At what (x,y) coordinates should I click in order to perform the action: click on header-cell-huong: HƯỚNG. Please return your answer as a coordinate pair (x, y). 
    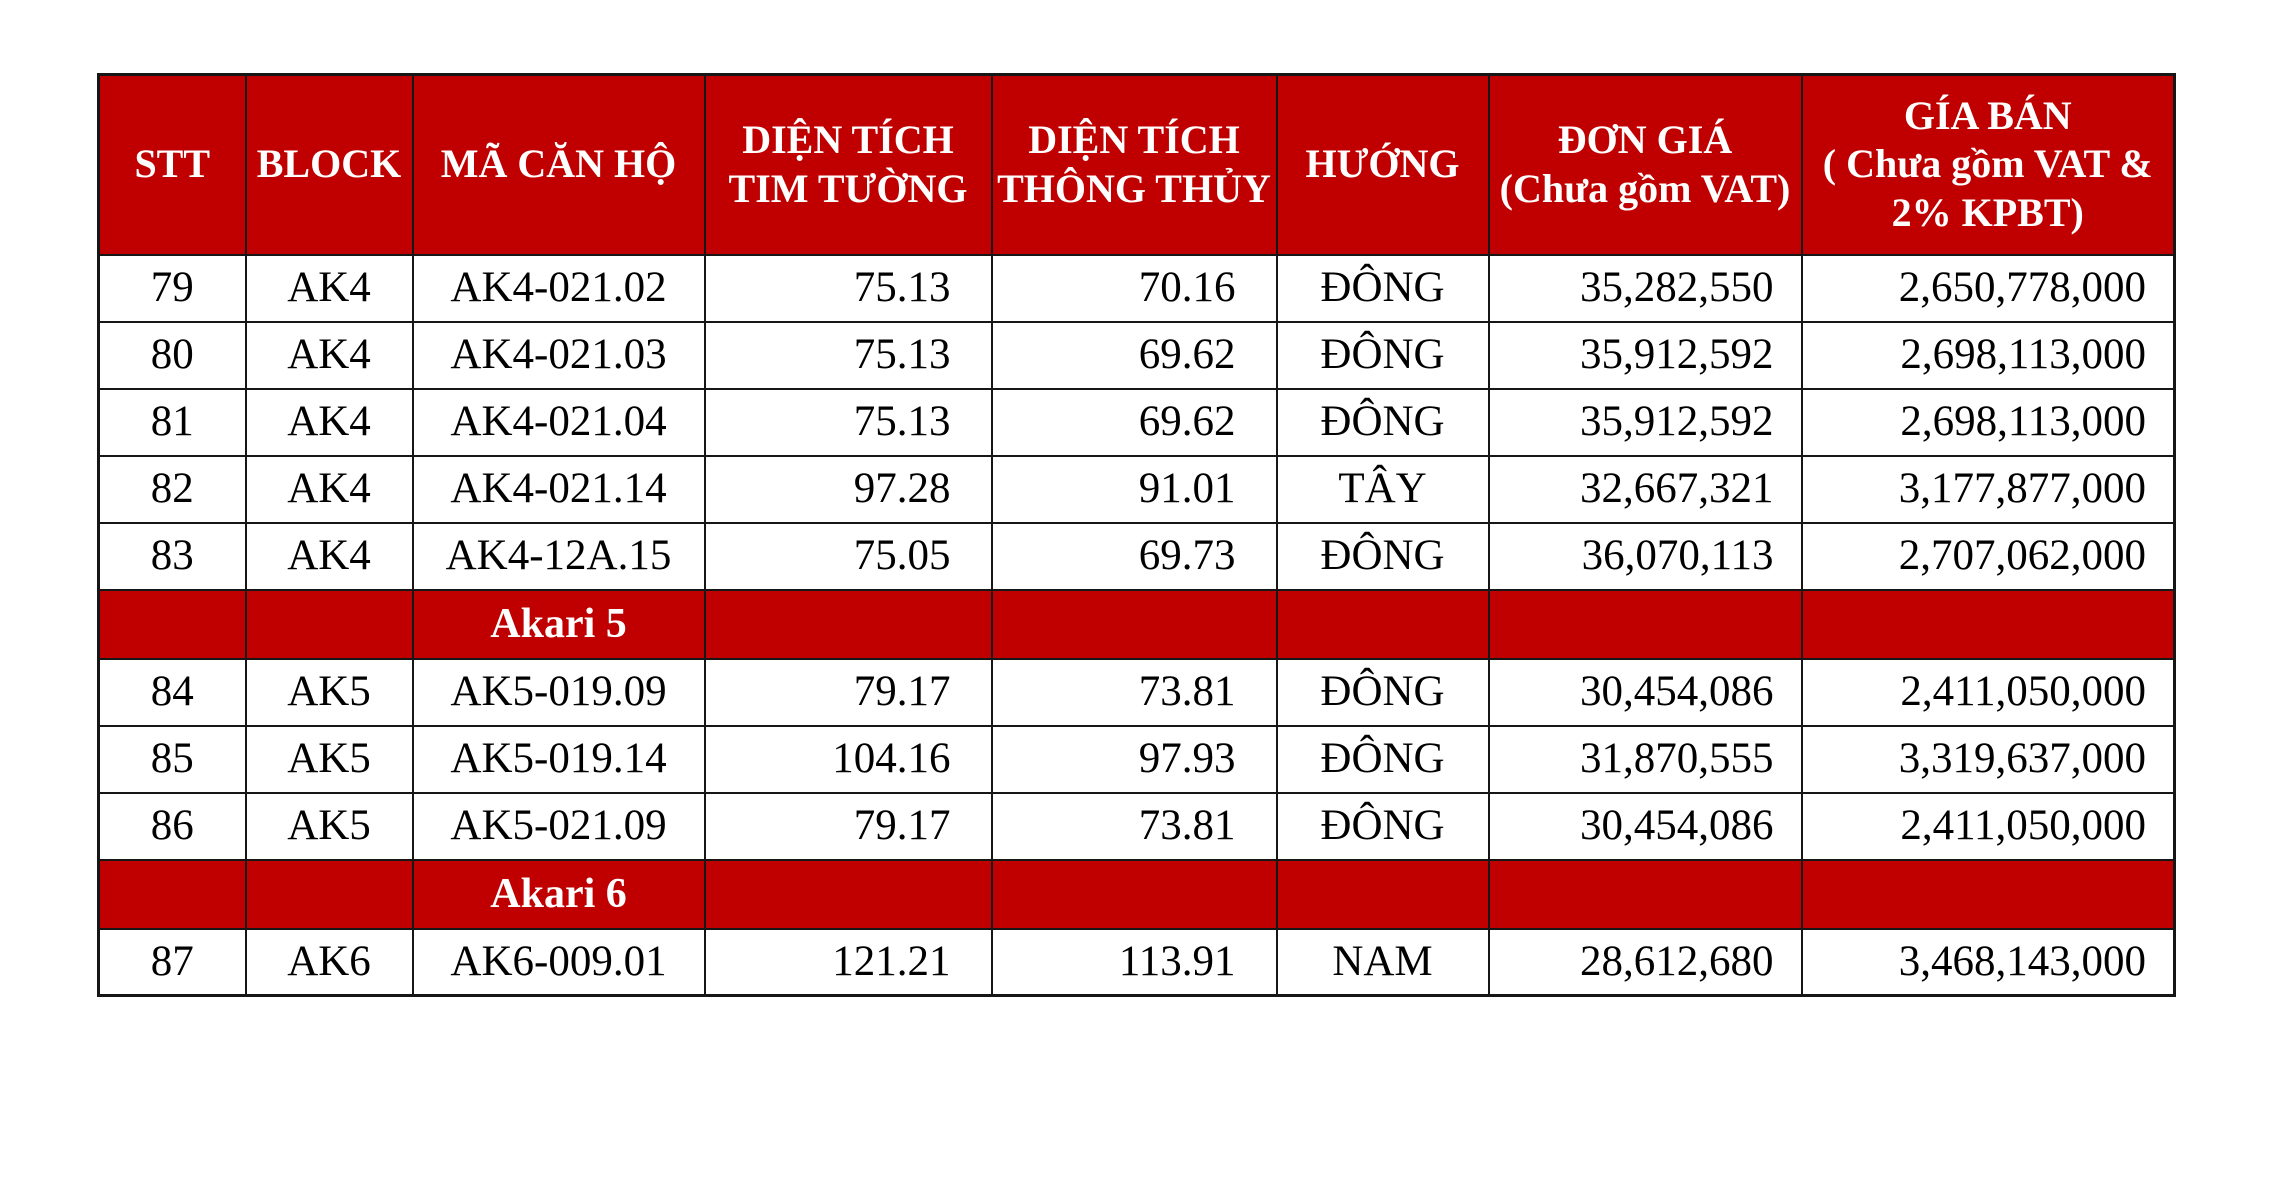
    Looking at the image, I should click on (1382, 164).